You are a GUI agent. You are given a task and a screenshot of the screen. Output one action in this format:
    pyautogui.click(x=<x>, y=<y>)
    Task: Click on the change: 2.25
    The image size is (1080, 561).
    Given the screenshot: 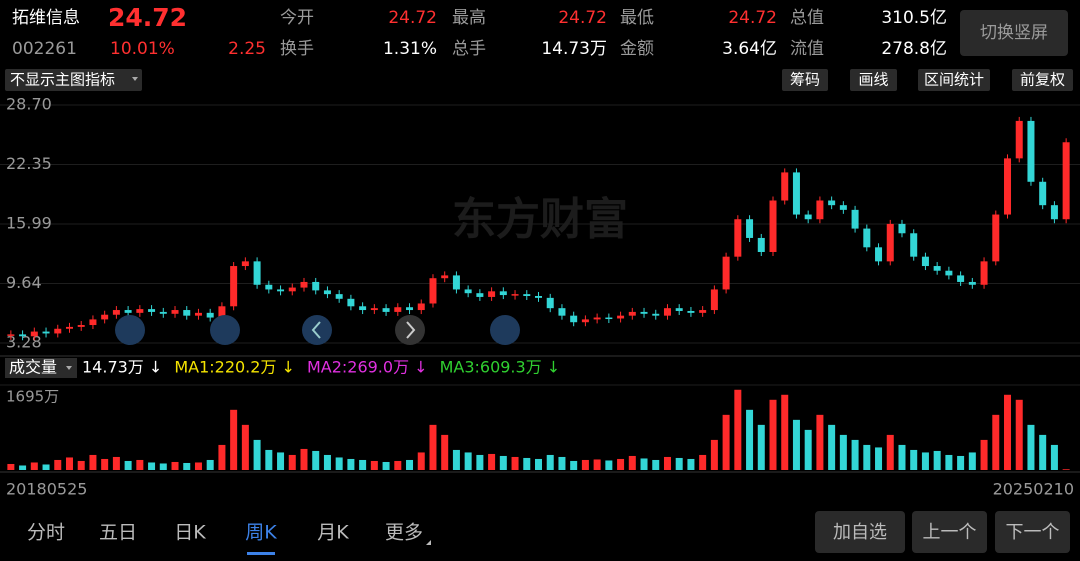 What is the action you would take?
    pyautogui.click(x=247, y=49)
    